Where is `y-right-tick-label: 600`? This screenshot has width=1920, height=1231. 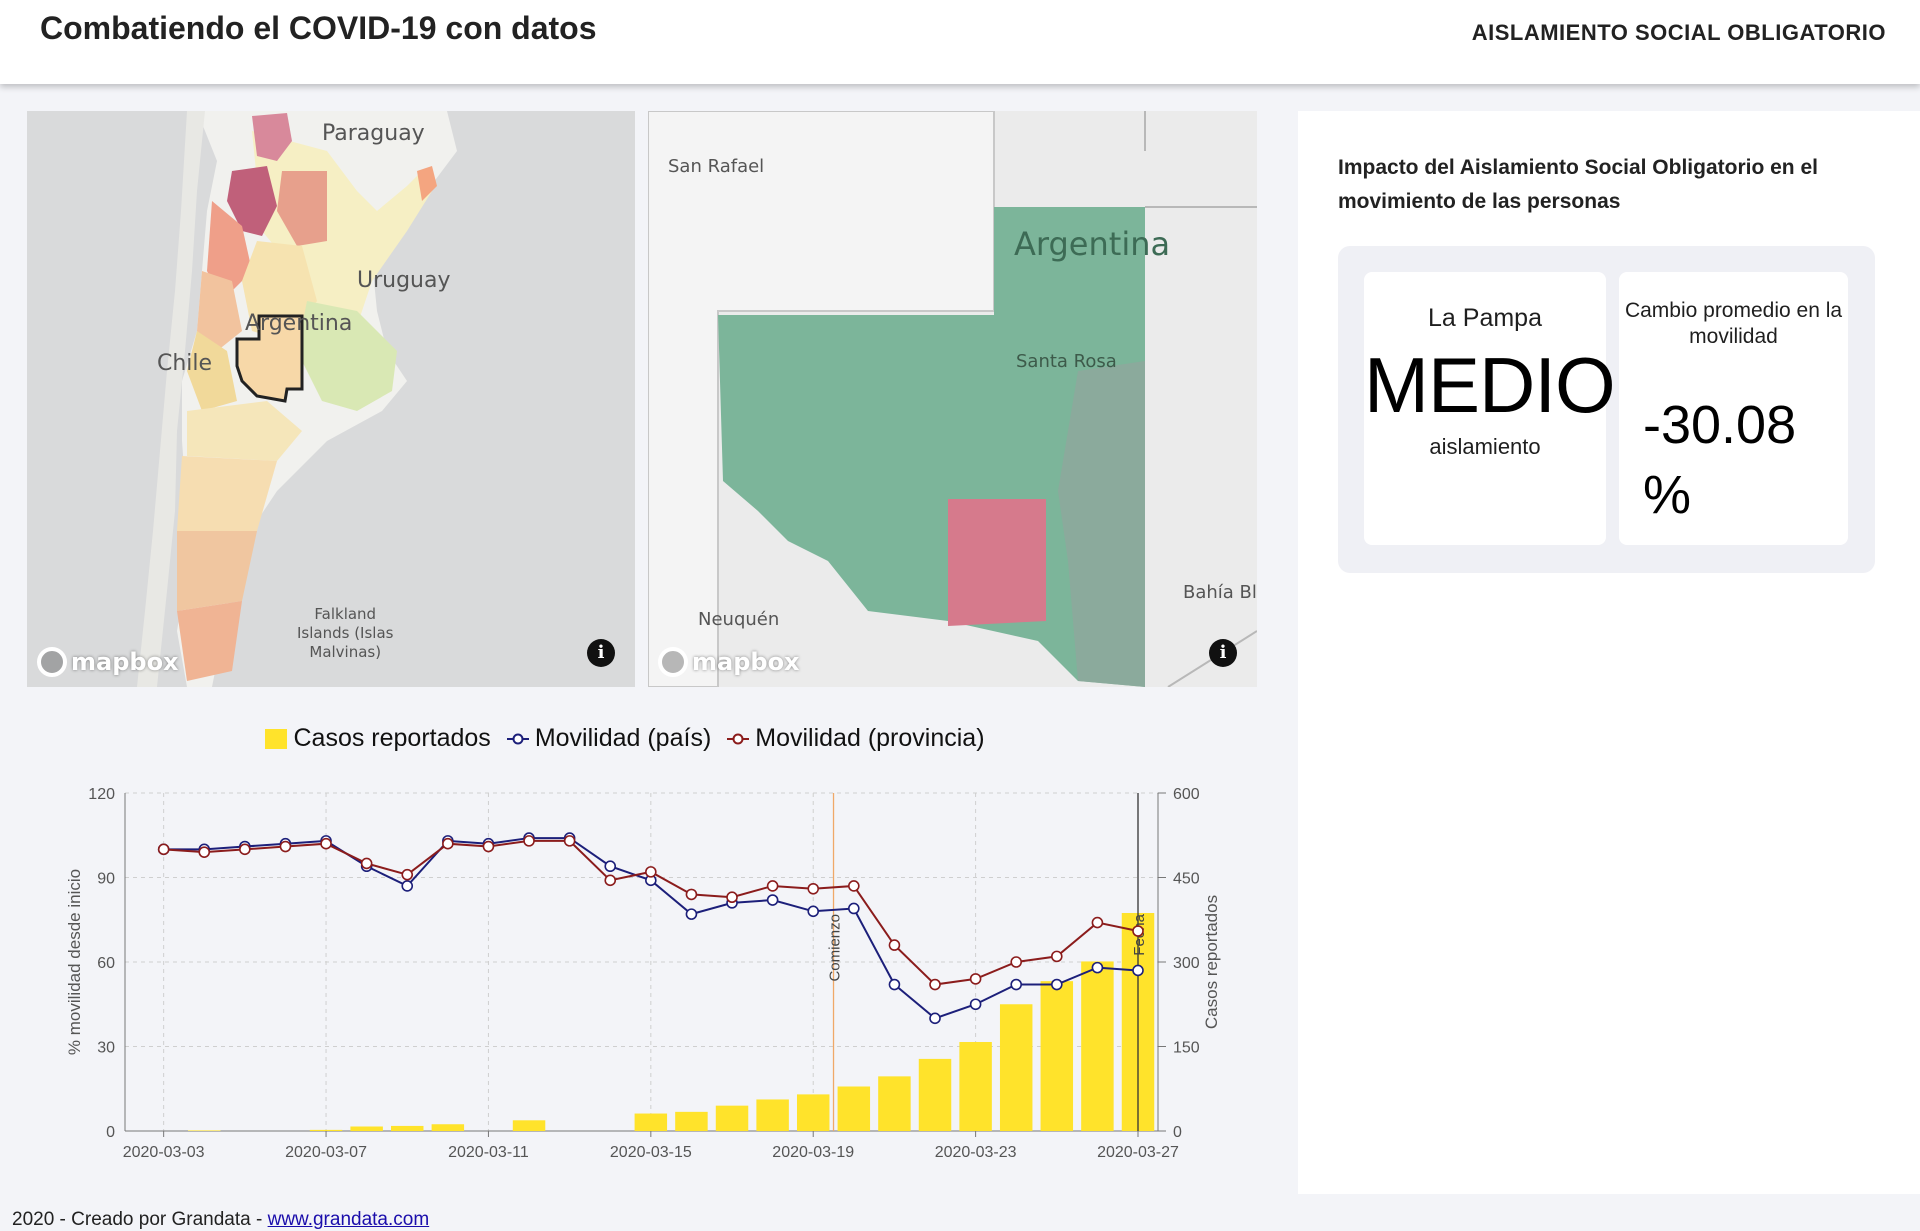
y-right-tick-label: 600 is located at coordinates (1186, 794).